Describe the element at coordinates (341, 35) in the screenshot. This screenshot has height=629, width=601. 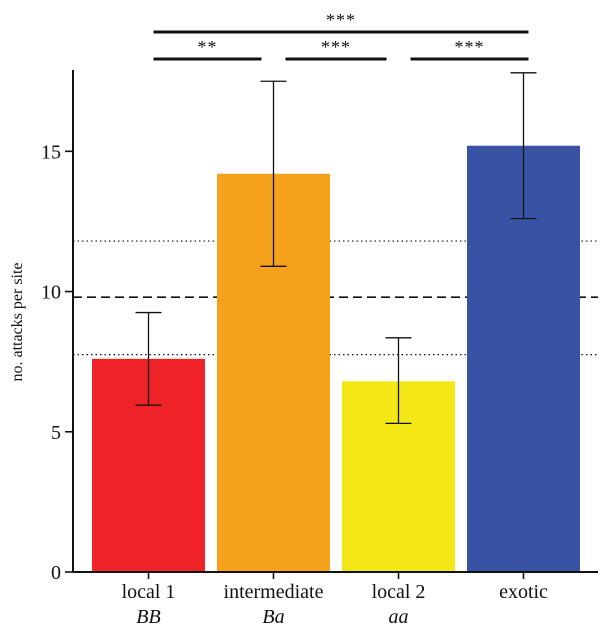
I see `significance-brackets: ** *** ******` at that location.